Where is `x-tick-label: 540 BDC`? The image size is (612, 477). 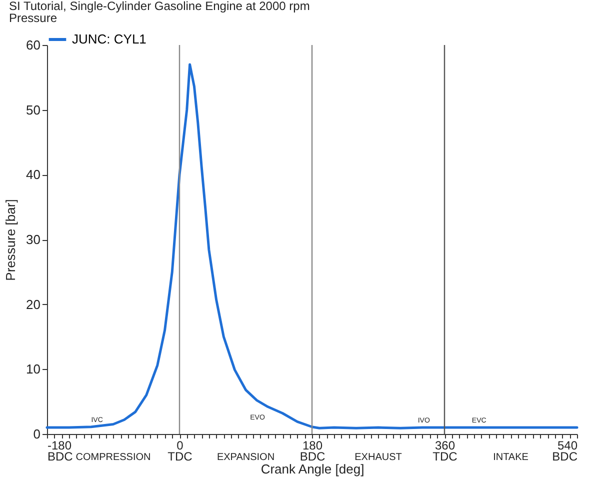 x-tick-label: 540 BDC is located at coordinates (565, 451).